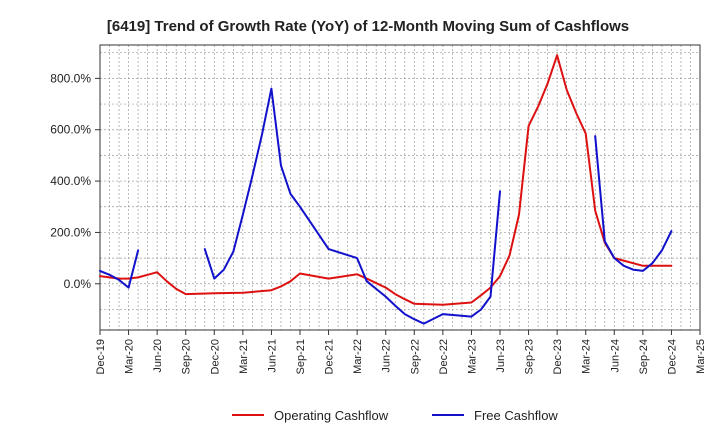 The image size is (720, 445). Describe the element at coordinates (444, 356) in the screenshot. I see `x-tick-label: Dec-22` at that location.